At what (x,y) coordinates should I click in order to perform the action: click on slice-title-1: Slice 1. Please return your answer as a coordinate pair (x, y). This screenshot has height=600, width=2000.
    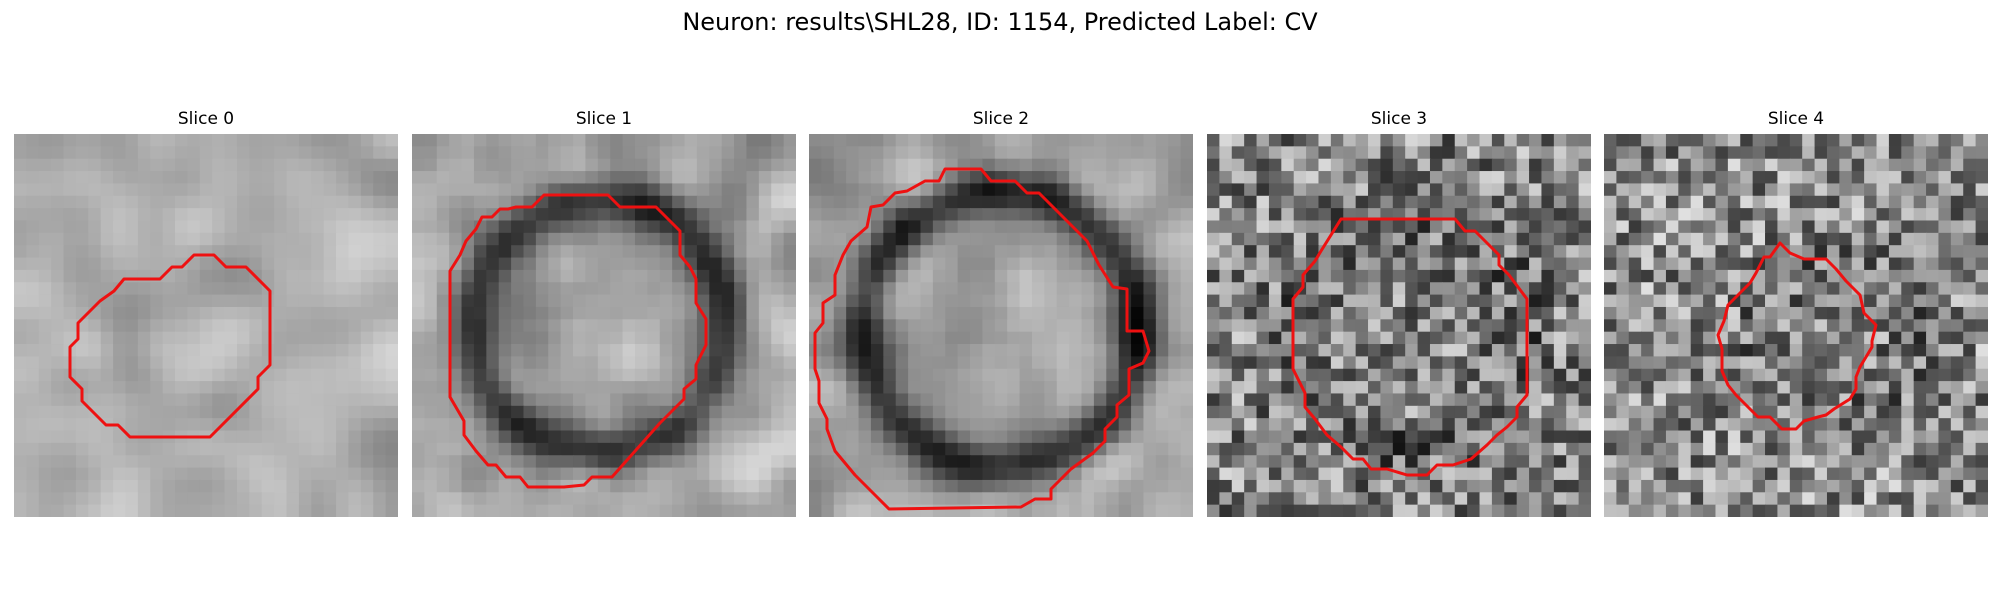
    Looking at the image, I should click on (604, 119).